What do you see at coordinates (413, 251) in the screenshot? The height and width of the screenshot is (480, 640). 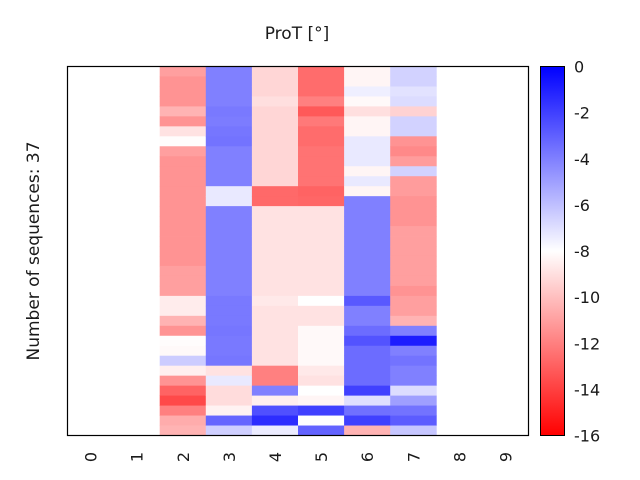 I see `heatmap-cell-col7-row18` at bounding box center [413, 251].